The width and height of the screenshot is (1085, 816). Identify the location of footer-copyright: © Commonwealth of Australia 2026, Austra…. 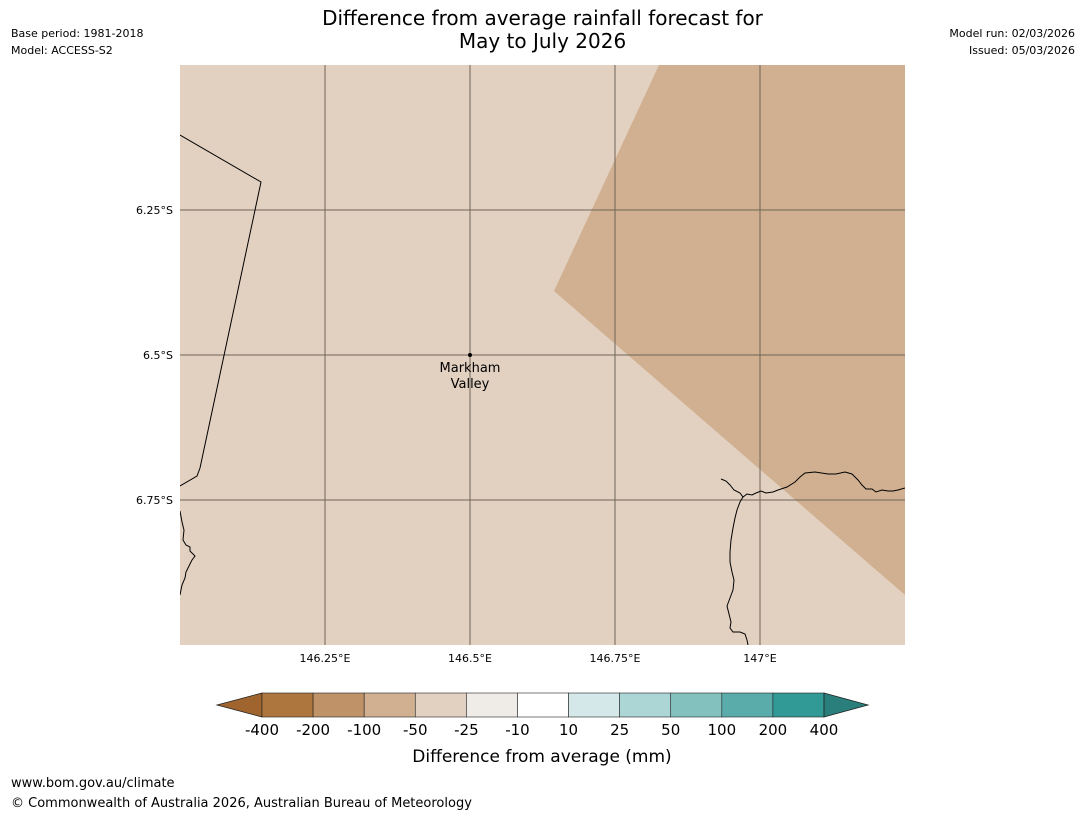
(241, 803).